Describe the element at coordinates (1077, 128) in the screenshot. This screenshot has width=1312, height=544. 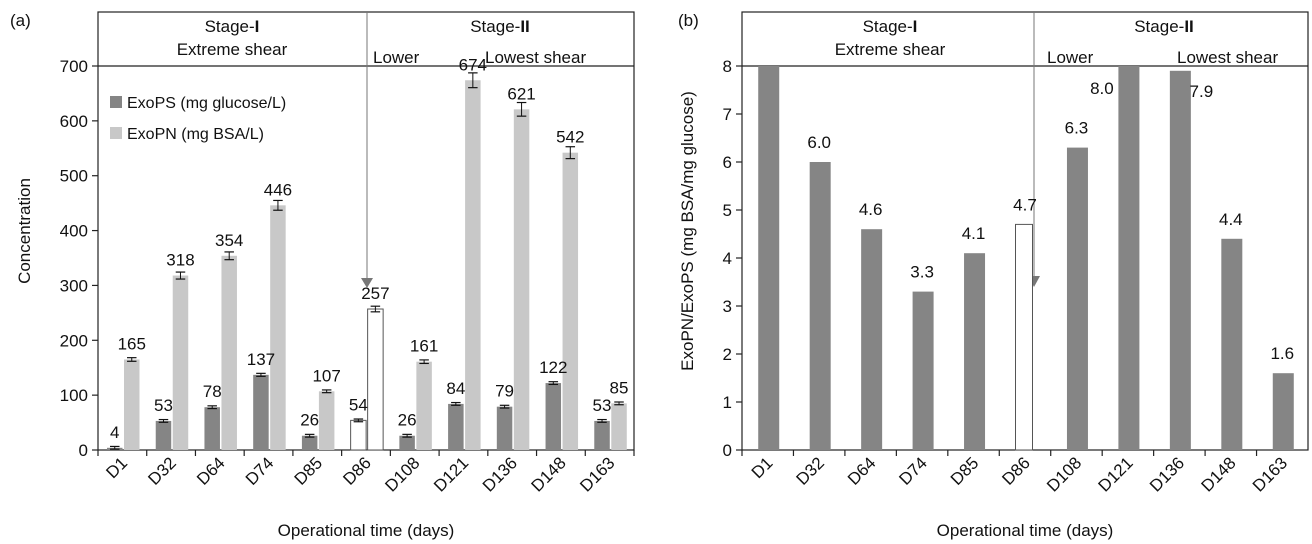
I see `data-label-ratio: 6.3` at that location.